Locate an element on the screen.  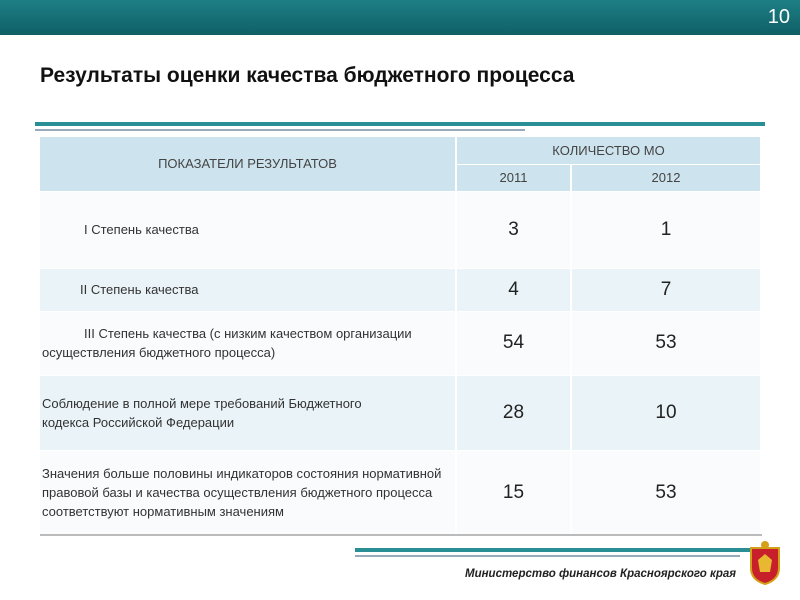
row-label: II Степень качества is located at coordinates (248, 290).